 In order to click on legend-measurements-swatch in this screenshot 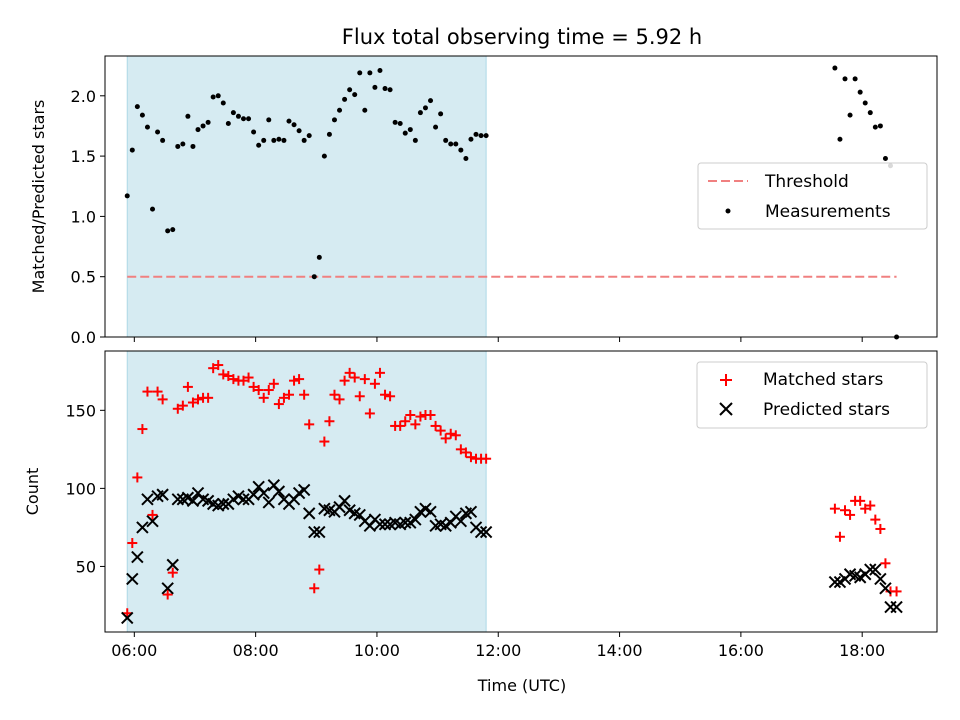, I will do `click(728, 211)`.